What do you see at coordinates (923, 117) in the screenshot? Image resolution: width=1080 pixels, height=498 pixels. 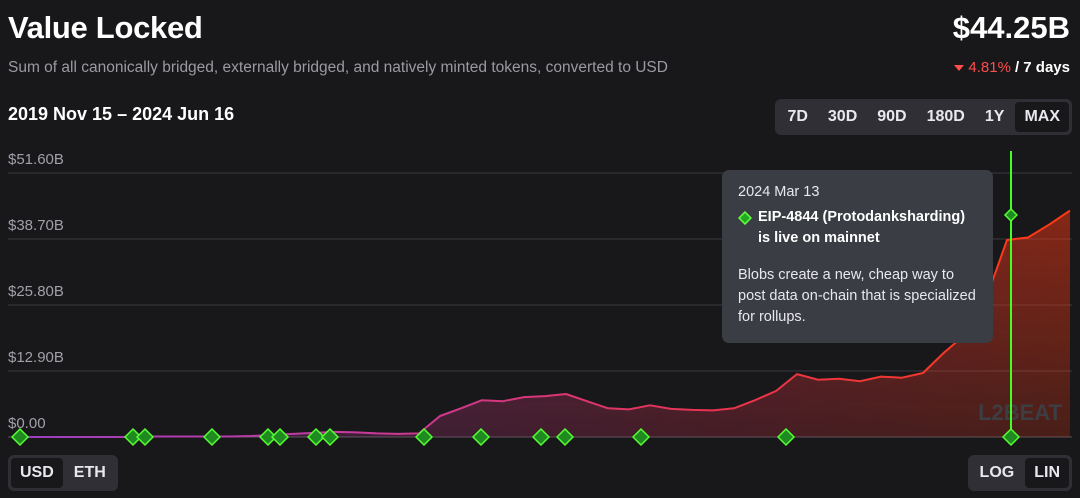 I see `range-buttons: 7D 30D 90D 180D 1Y MAX` at bounding box center [923, 117].